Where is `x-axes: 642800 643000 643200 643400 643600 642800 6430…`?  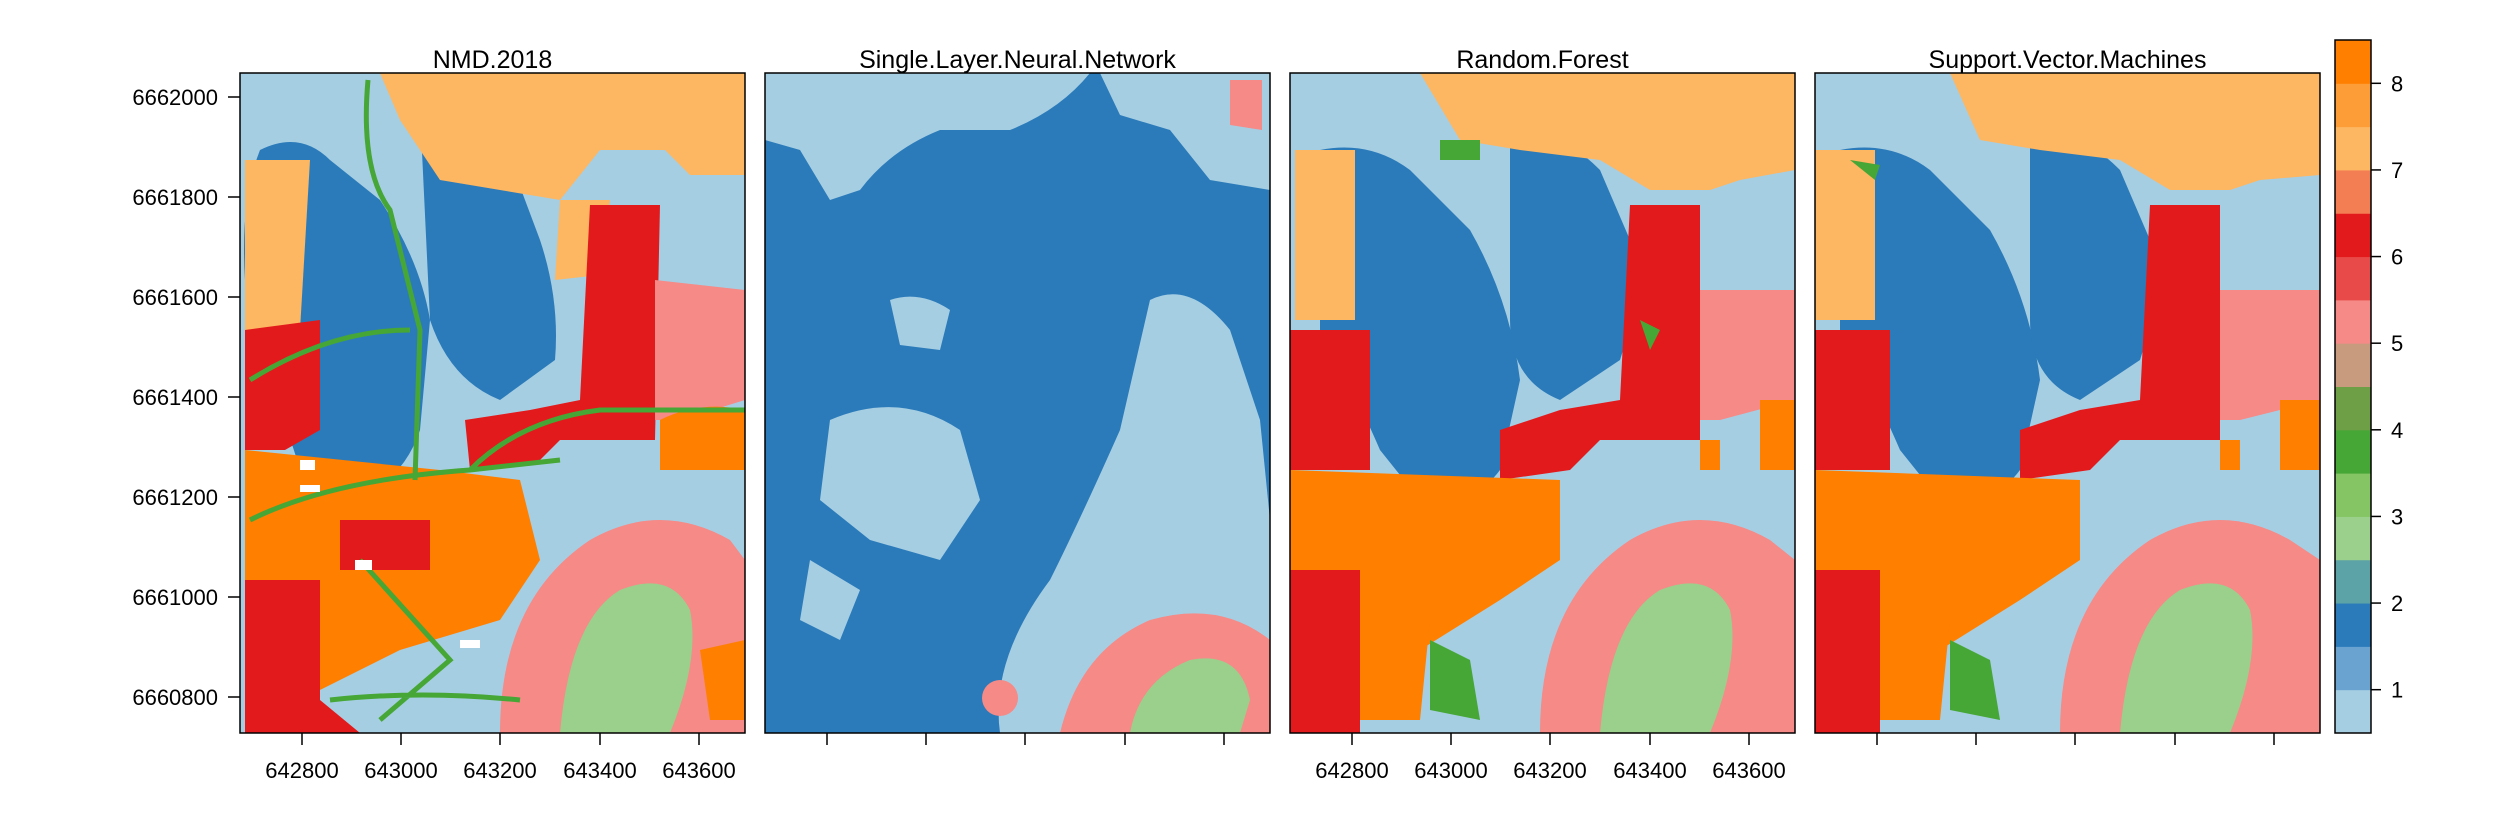 x-axes: 642800 643000 643200 643400 643600 642800 6430… is located at coordinates (1270, 758).